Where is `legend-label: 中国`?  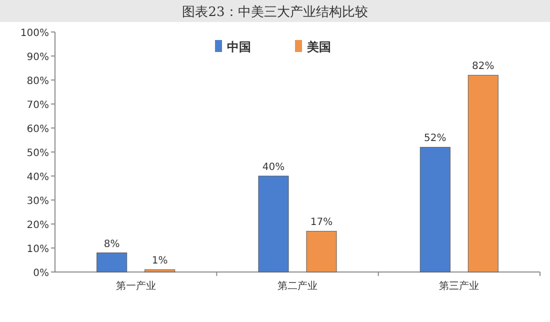 legend-label: 中国 is located at coordinates (239, 47).